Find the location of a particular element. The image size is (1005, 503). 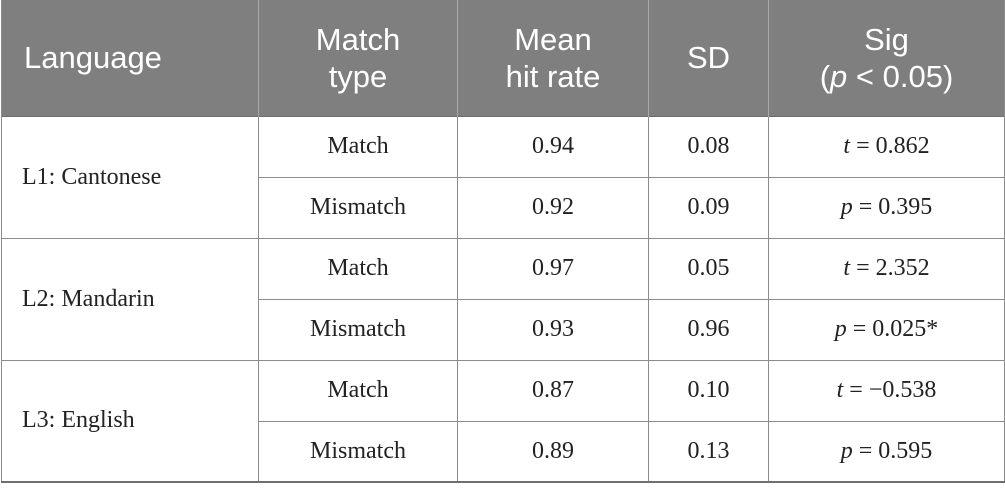

sd-cell: 0.96 is located at coordinates (708, 329).